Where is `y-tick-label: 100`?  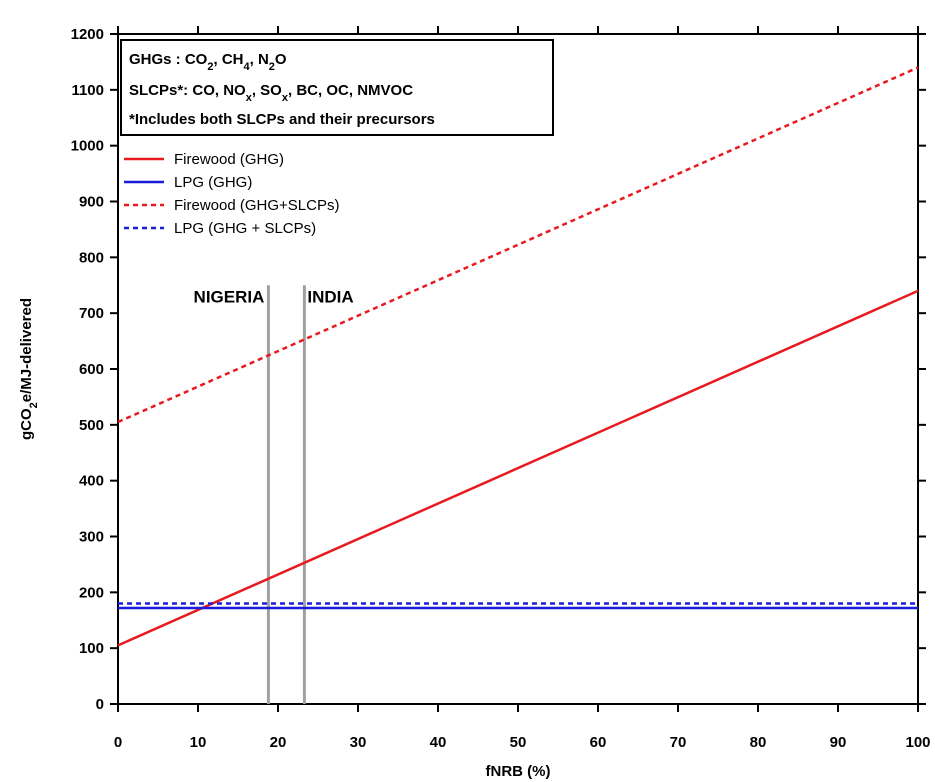
y-tick-label: 100 is located at coordinates (91, 648).